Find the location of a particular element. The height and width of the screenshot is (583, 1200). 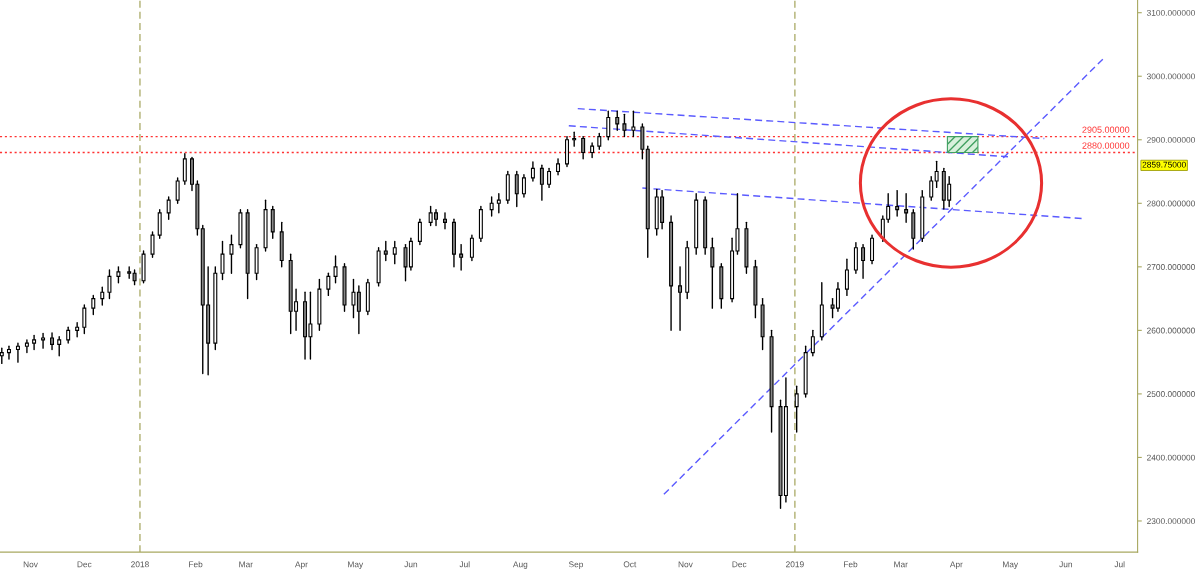

y-tick-label: 2800.000000 is located at coordinates (1171, 203).